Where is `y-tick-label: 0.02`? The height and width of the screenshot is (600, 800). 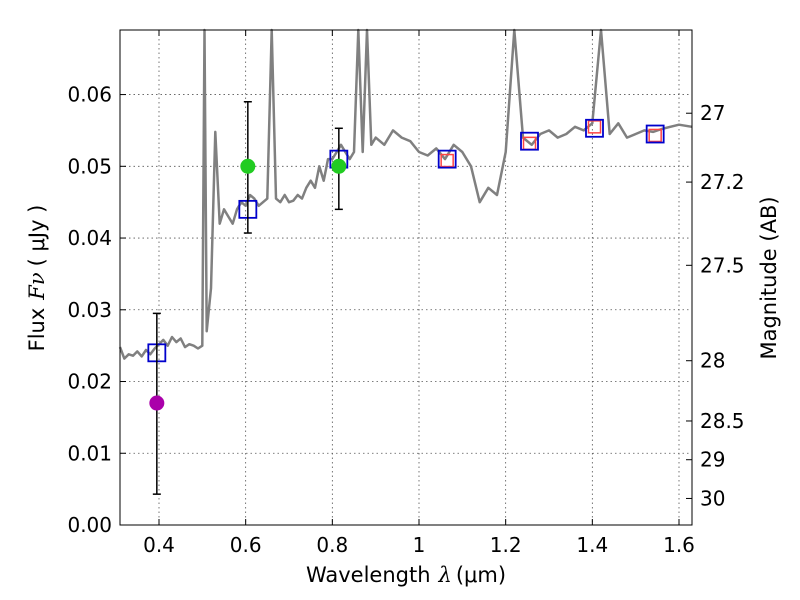
y-tick-label: 0.02 is located at coordinates (89, 382).